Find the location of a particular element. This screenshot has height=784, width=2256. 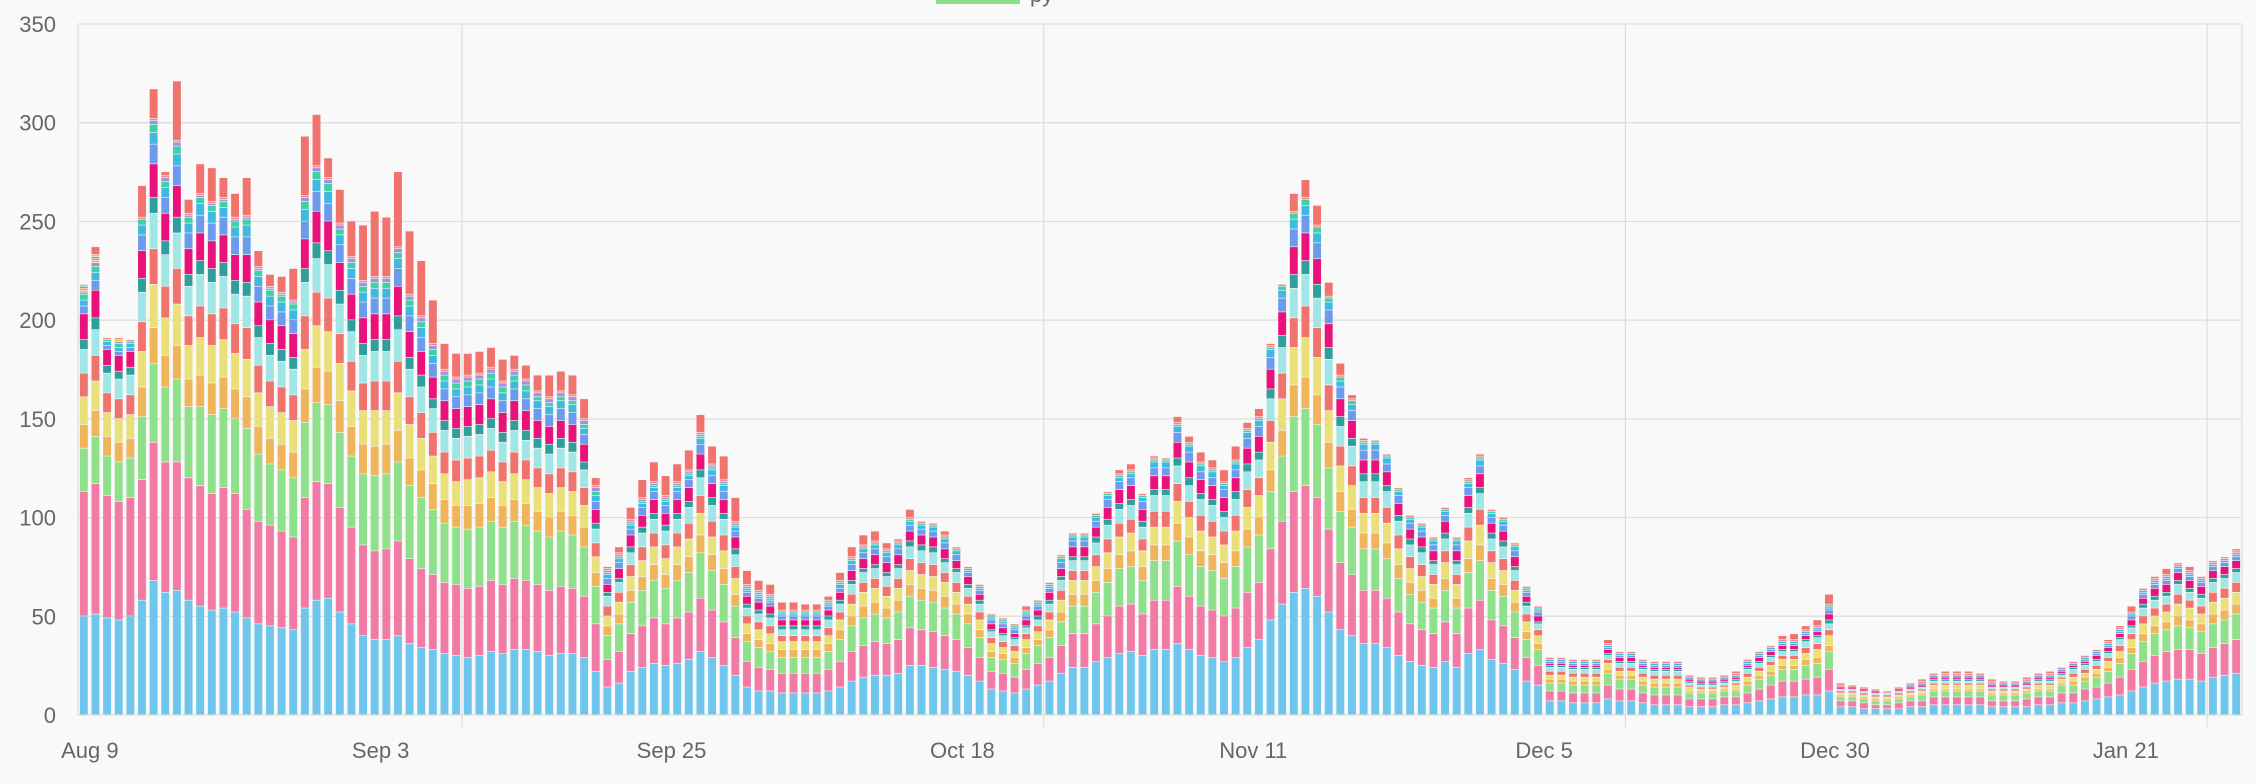

legend: py is located at coordinates (994, 3).